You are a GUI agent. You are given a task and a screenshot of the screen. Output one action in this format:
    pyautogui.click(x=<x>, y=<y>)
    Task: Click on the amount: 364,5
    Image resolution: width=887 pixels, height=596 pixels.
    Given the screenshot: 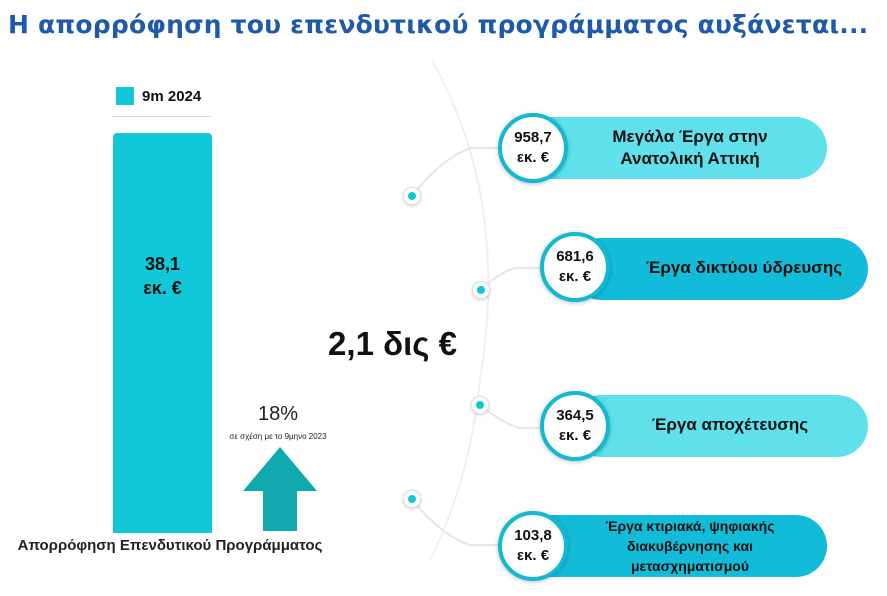 What is the action you would take?
    pyautogui.click(x=575, y=415)
    